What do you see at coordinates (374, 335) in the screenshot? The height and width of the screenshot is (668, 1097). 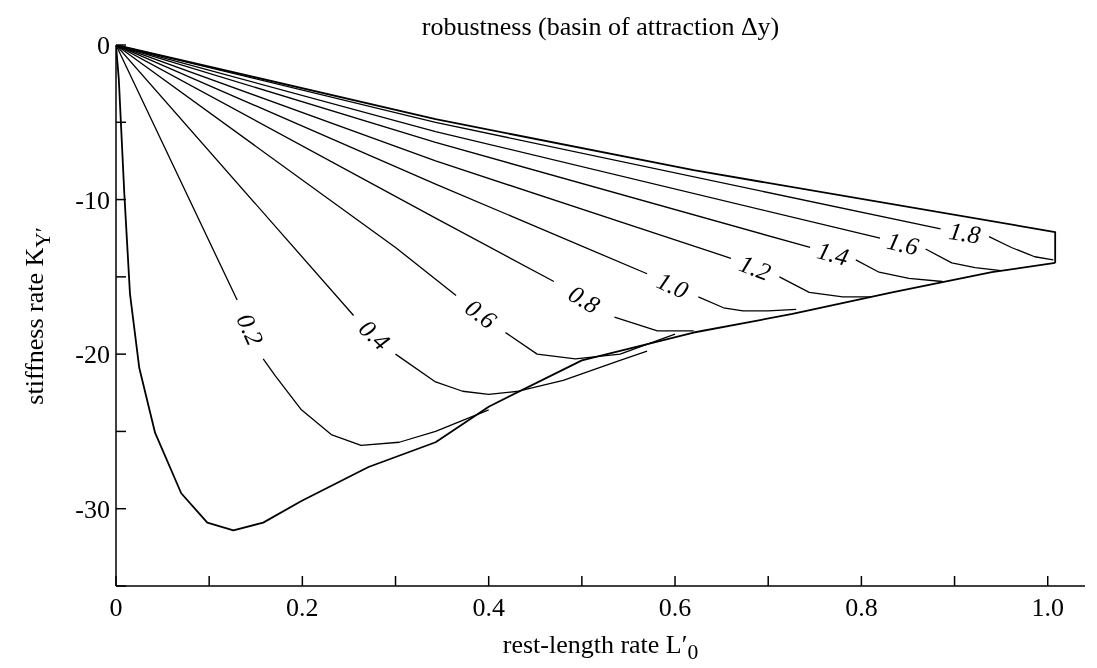 I see `text: 0.4` at bounding box center [374, 335].